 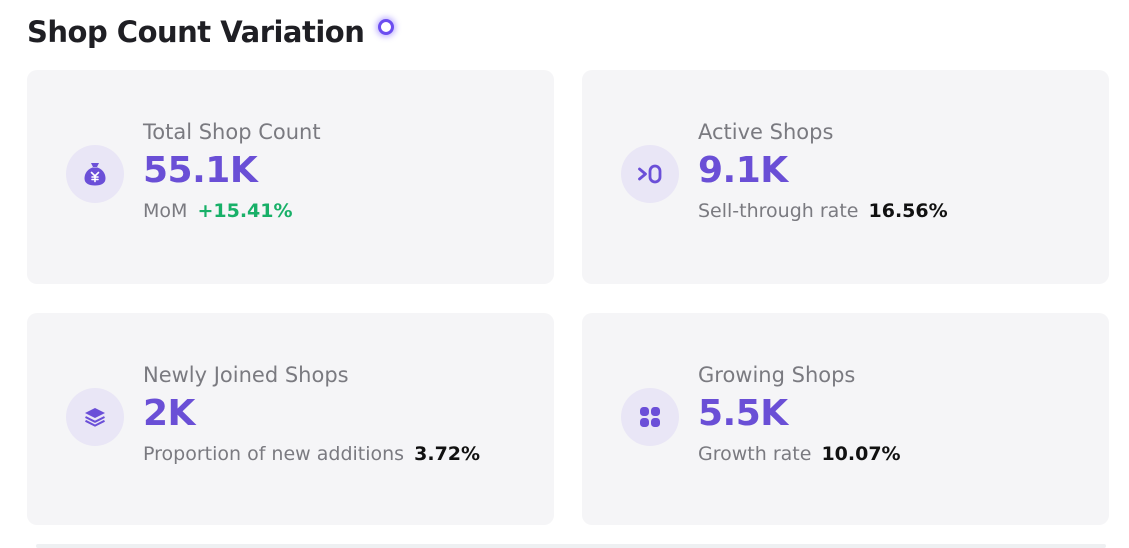 I want to click on card-label: Total Shop Count, so click(x=232, y=132).